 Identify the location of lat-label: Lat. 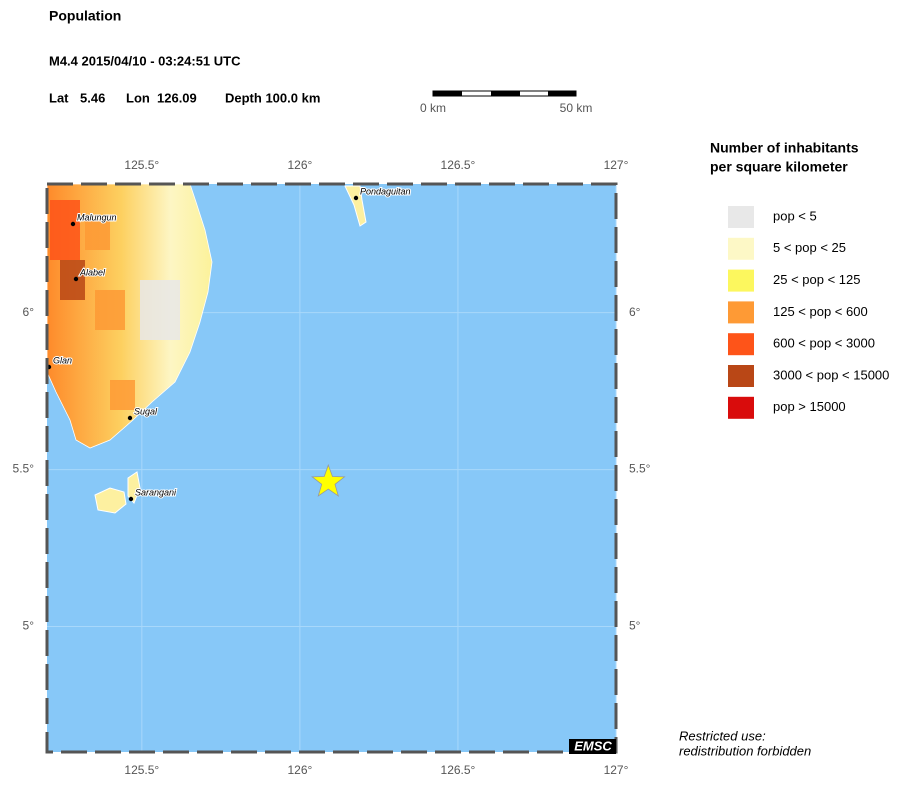
(59, 97).